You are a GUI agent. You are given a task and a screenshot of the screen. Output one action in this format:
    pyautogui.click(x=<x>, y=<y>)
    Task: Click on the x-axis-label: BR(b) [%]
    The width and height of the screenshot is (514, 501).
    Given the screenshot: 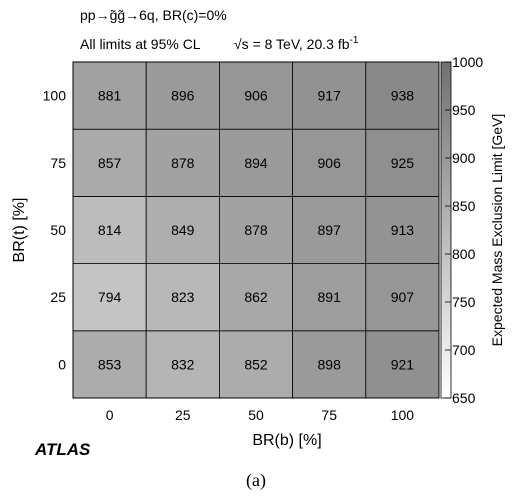 What is the action you would take?
    pyautogui.click(x=286, y=440)
    